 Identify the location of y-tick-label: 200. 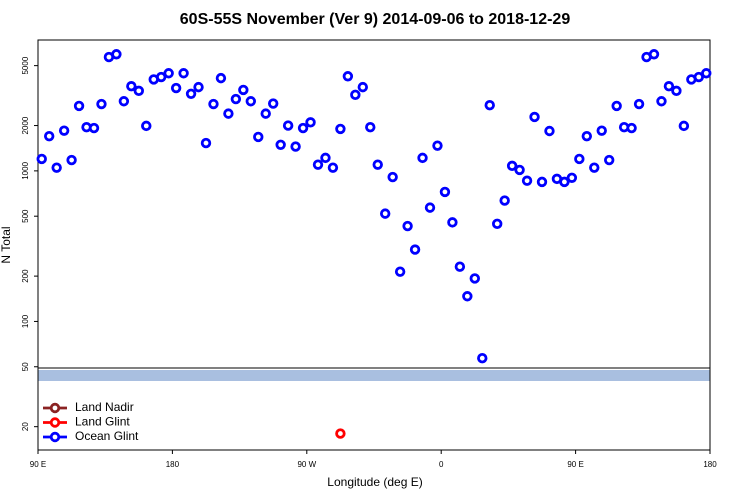
(25, 276).